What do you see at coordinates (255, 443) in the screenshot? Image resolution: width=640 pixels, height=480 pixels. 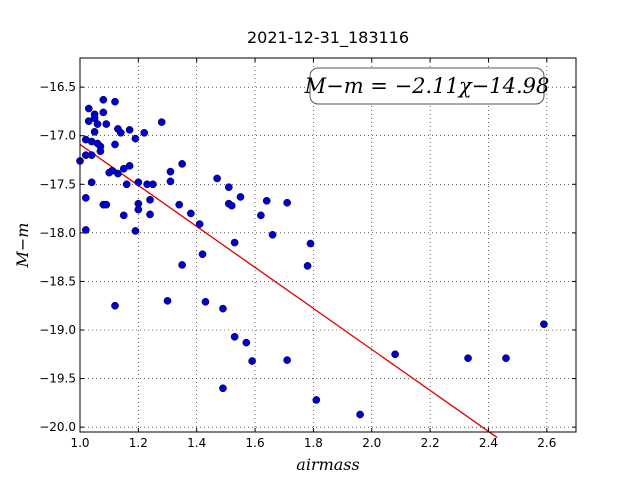 I see `x-tick-label: 1.6` at bounding box center [255, 443].